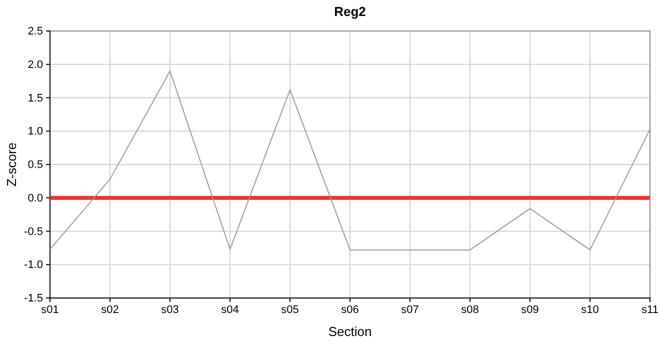 This screenshot has width=660, height=360. I want to click on y-tick-label: 2.0, so click(35, 64).